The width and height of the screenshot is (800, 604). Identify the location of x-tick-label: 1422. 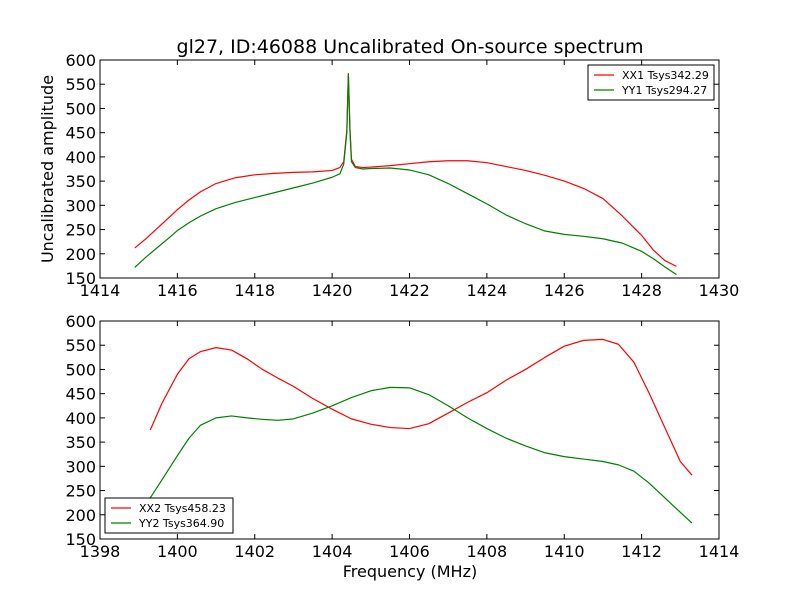
(409, 290).